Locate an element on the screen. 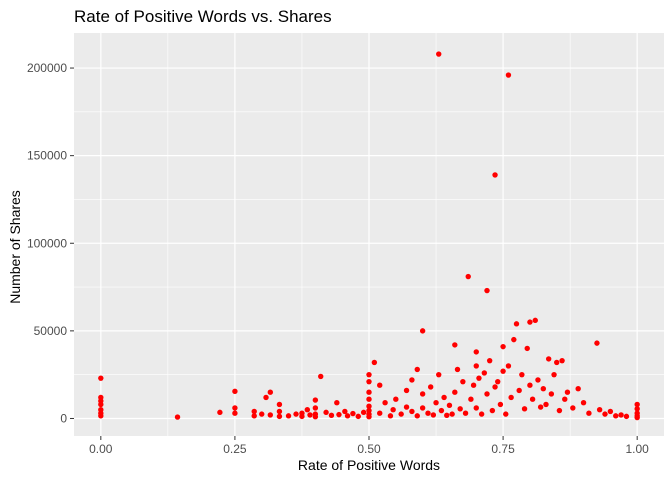 This screenshot has width=672, height=480. x-tick-label: 0.50 is located at coordinates (369, 449).